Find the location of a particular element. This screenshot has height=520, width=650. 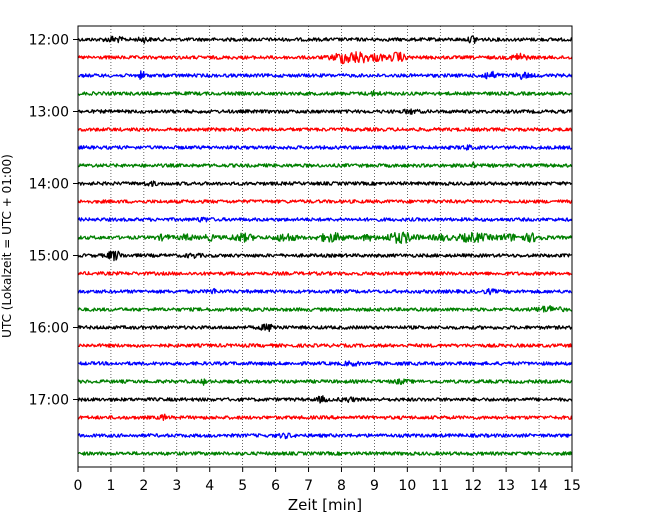

y-tick-label: 17:00 is located at coordinates (49, 401).